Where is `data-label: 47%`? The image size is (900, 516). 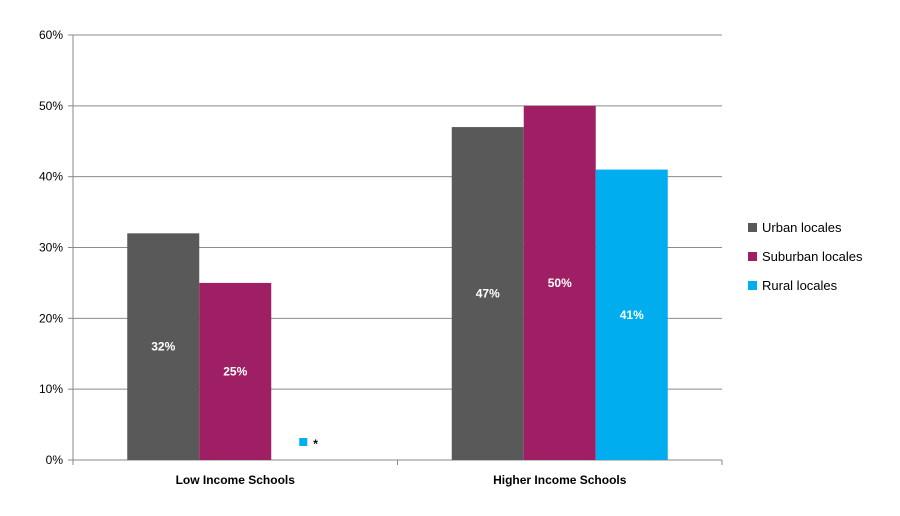 data-label: 47% is located at coordinates (488, 294).